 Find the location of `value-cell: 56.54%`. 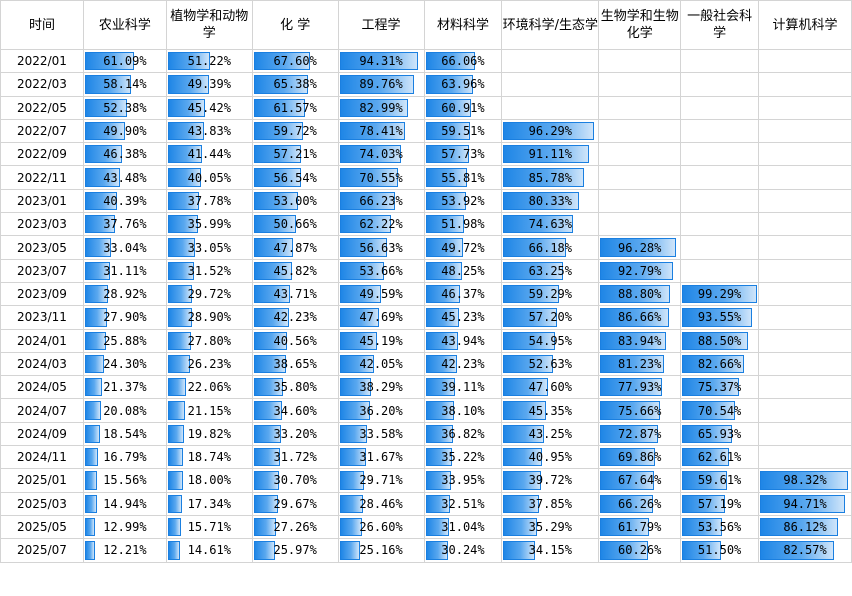

value-cell: 56.54% is located at coordinates (295, 177).